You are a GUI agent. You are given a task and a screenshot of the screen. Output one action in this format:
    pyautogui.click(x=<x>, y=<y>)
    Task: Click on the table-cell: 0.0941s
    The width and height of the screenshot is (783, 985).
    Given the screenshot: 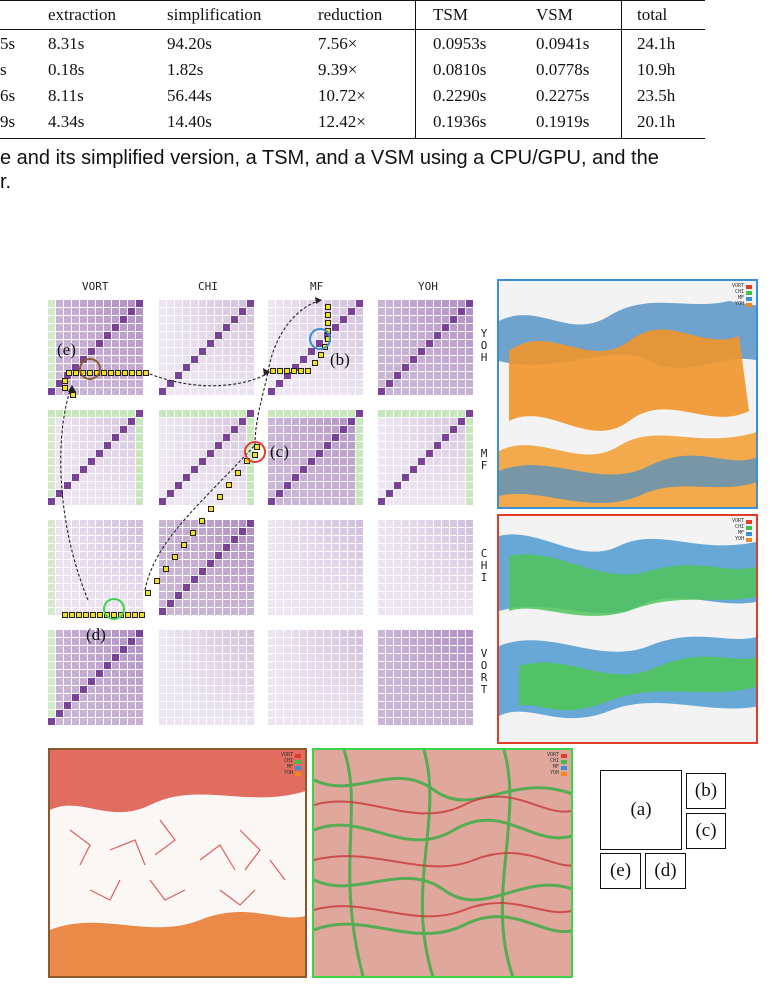 What is the action you would take?
    pyautogui.click(x=563, y=43)
    